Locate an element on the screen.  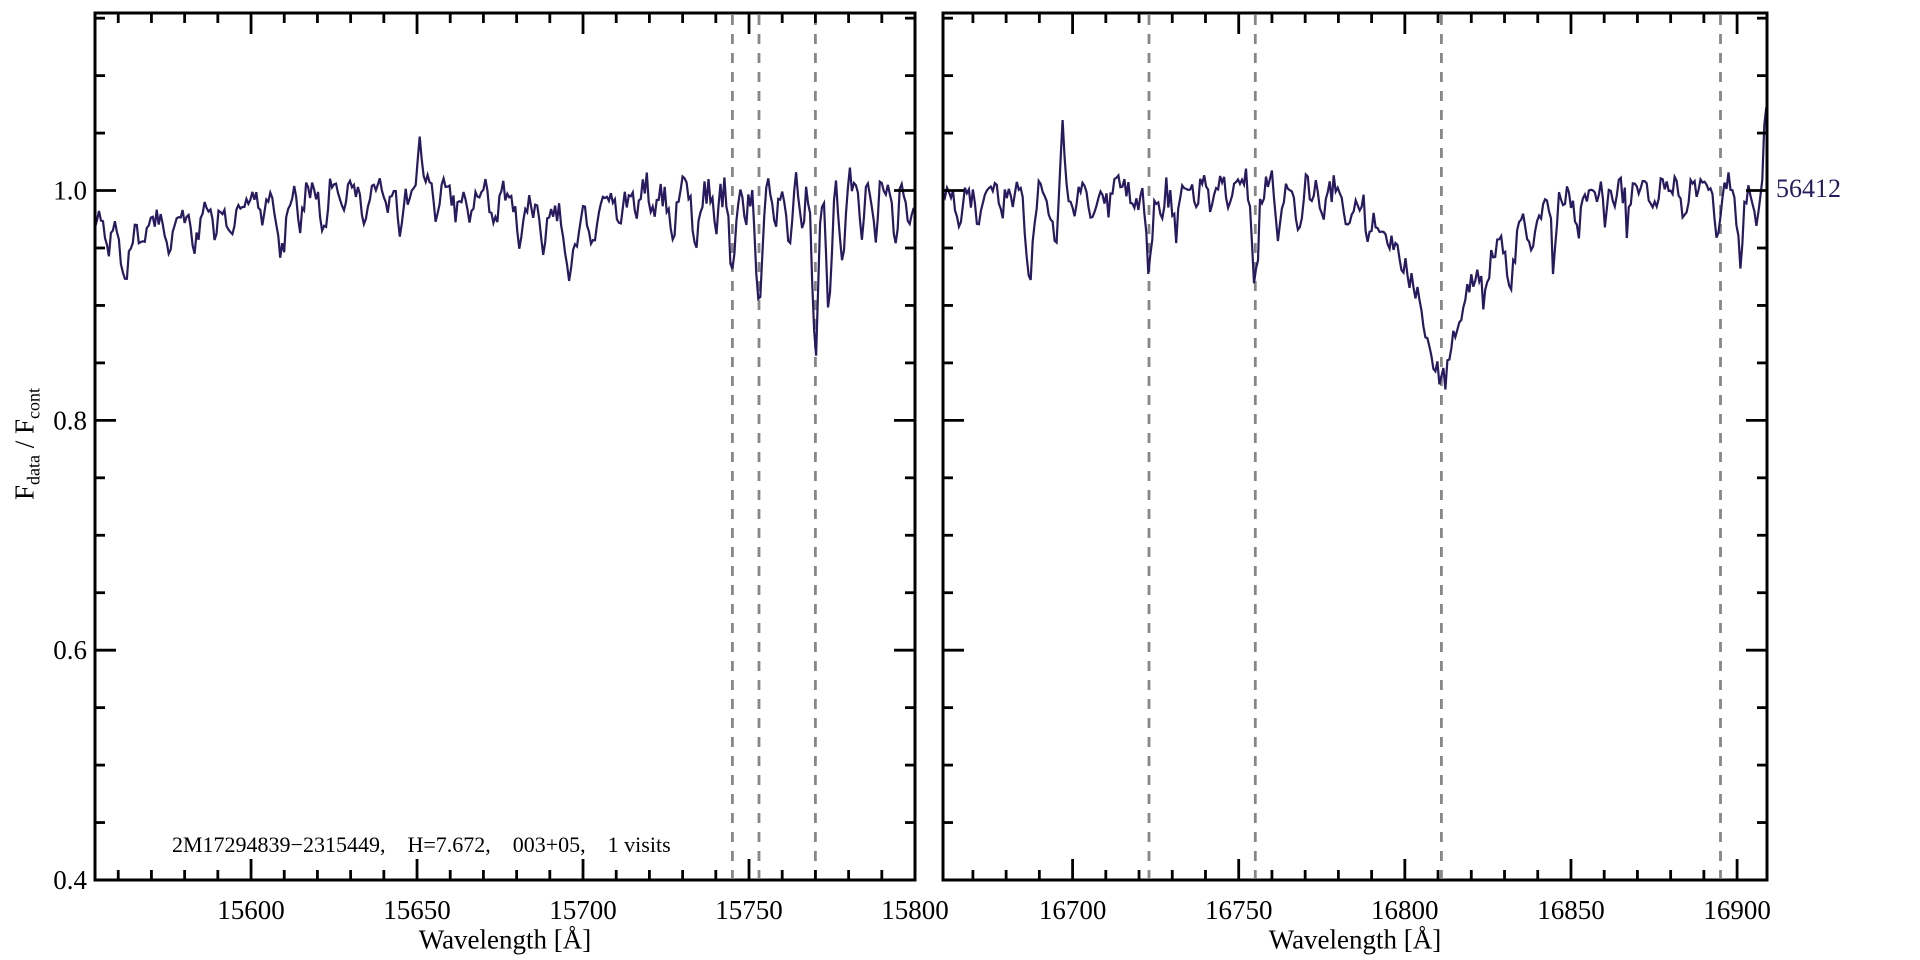
x-tick-label: 15650 is located at coordinates (417, 910).